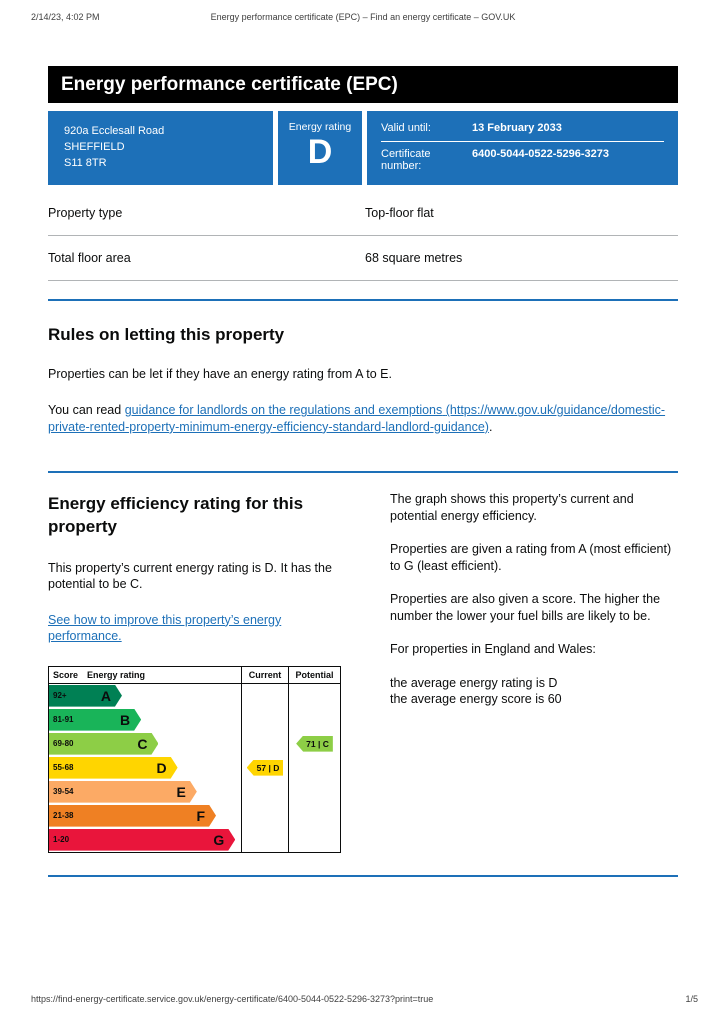 The width and height of the screenshot is (726, 1024). I want to click on rating-band-a: 92+ A, so click(85, 696).